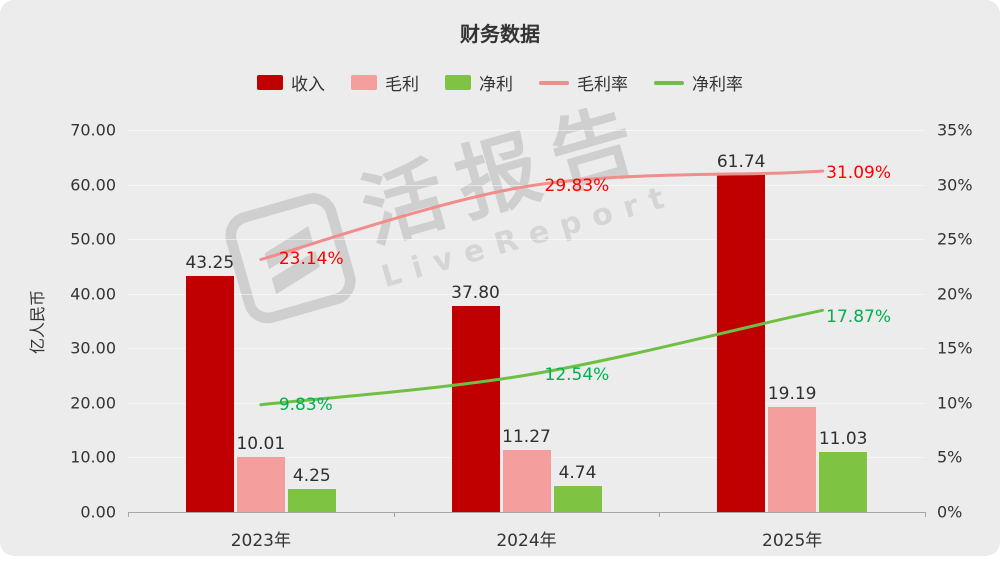 Image resolution: width=1000 pixels, height=568 pixels. What do you see at coordinates (98, 512) in the screenshot?
I see `y-axis-tick-label-left: 0.00` at bounding box center [98, 512].